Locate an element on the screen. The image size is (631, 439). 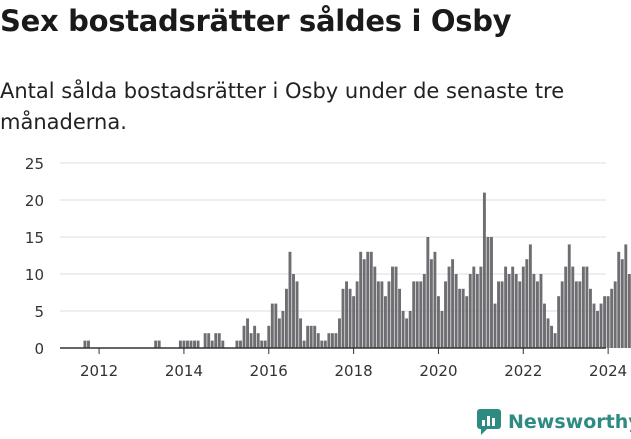
x-tick-label: 2022 is located at coordinates (523, 371).